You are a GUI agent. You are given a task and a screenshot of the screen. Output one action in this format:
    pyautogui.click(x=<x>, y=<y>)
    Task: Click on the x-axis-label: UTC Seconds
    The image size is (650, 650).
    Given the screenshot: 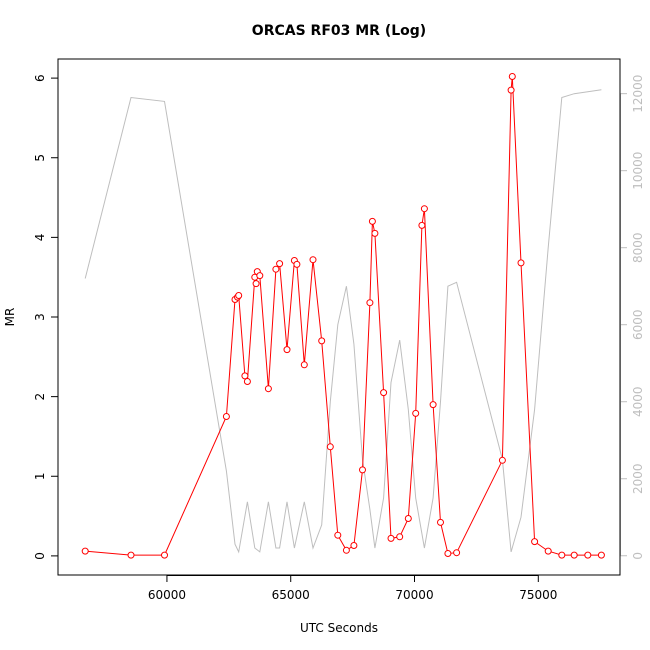 What is the action you would take?
    pyautogui.click(x=339, y=628)
    